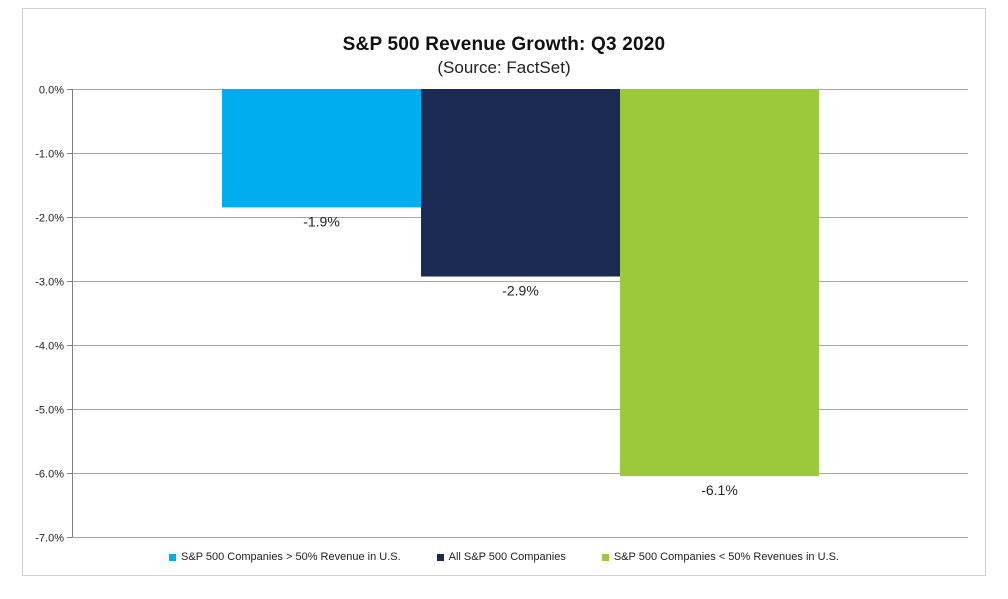 This screenshot has height=599, width=1008. I want to click on legend-entry-above-50: S&P 500 Companies > 50% Revenue in U.S., so click(285, 557).